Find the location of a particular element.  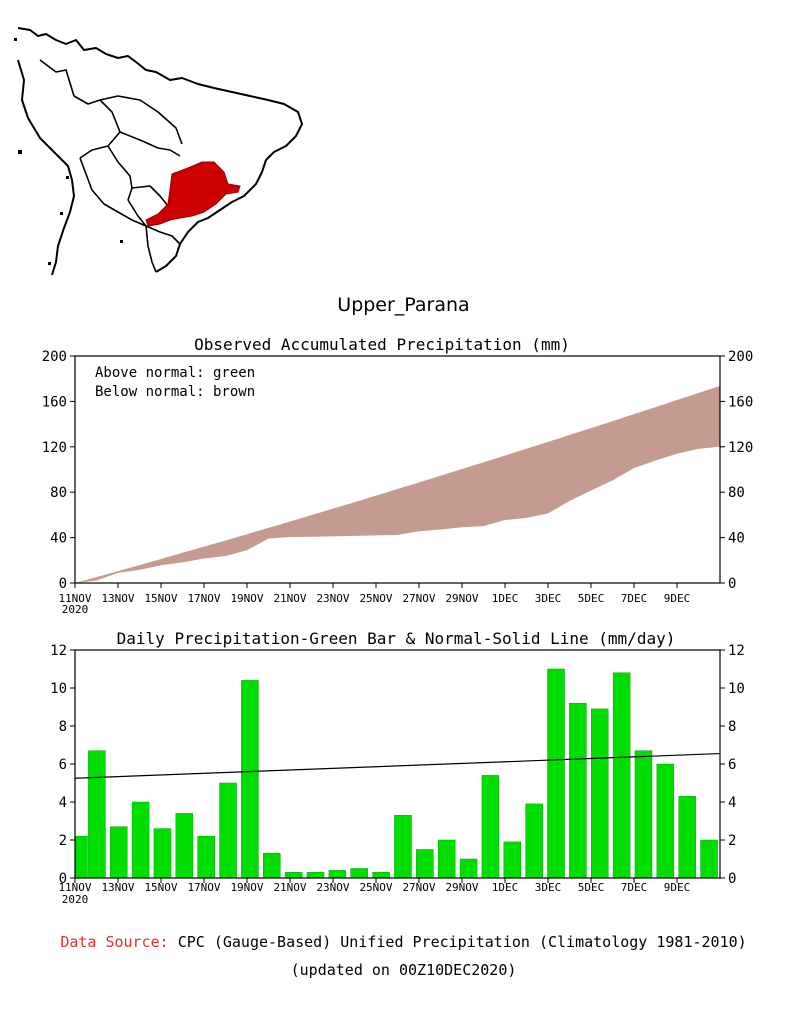

y-tick-label: 6 is located at coordinates (732, 765).